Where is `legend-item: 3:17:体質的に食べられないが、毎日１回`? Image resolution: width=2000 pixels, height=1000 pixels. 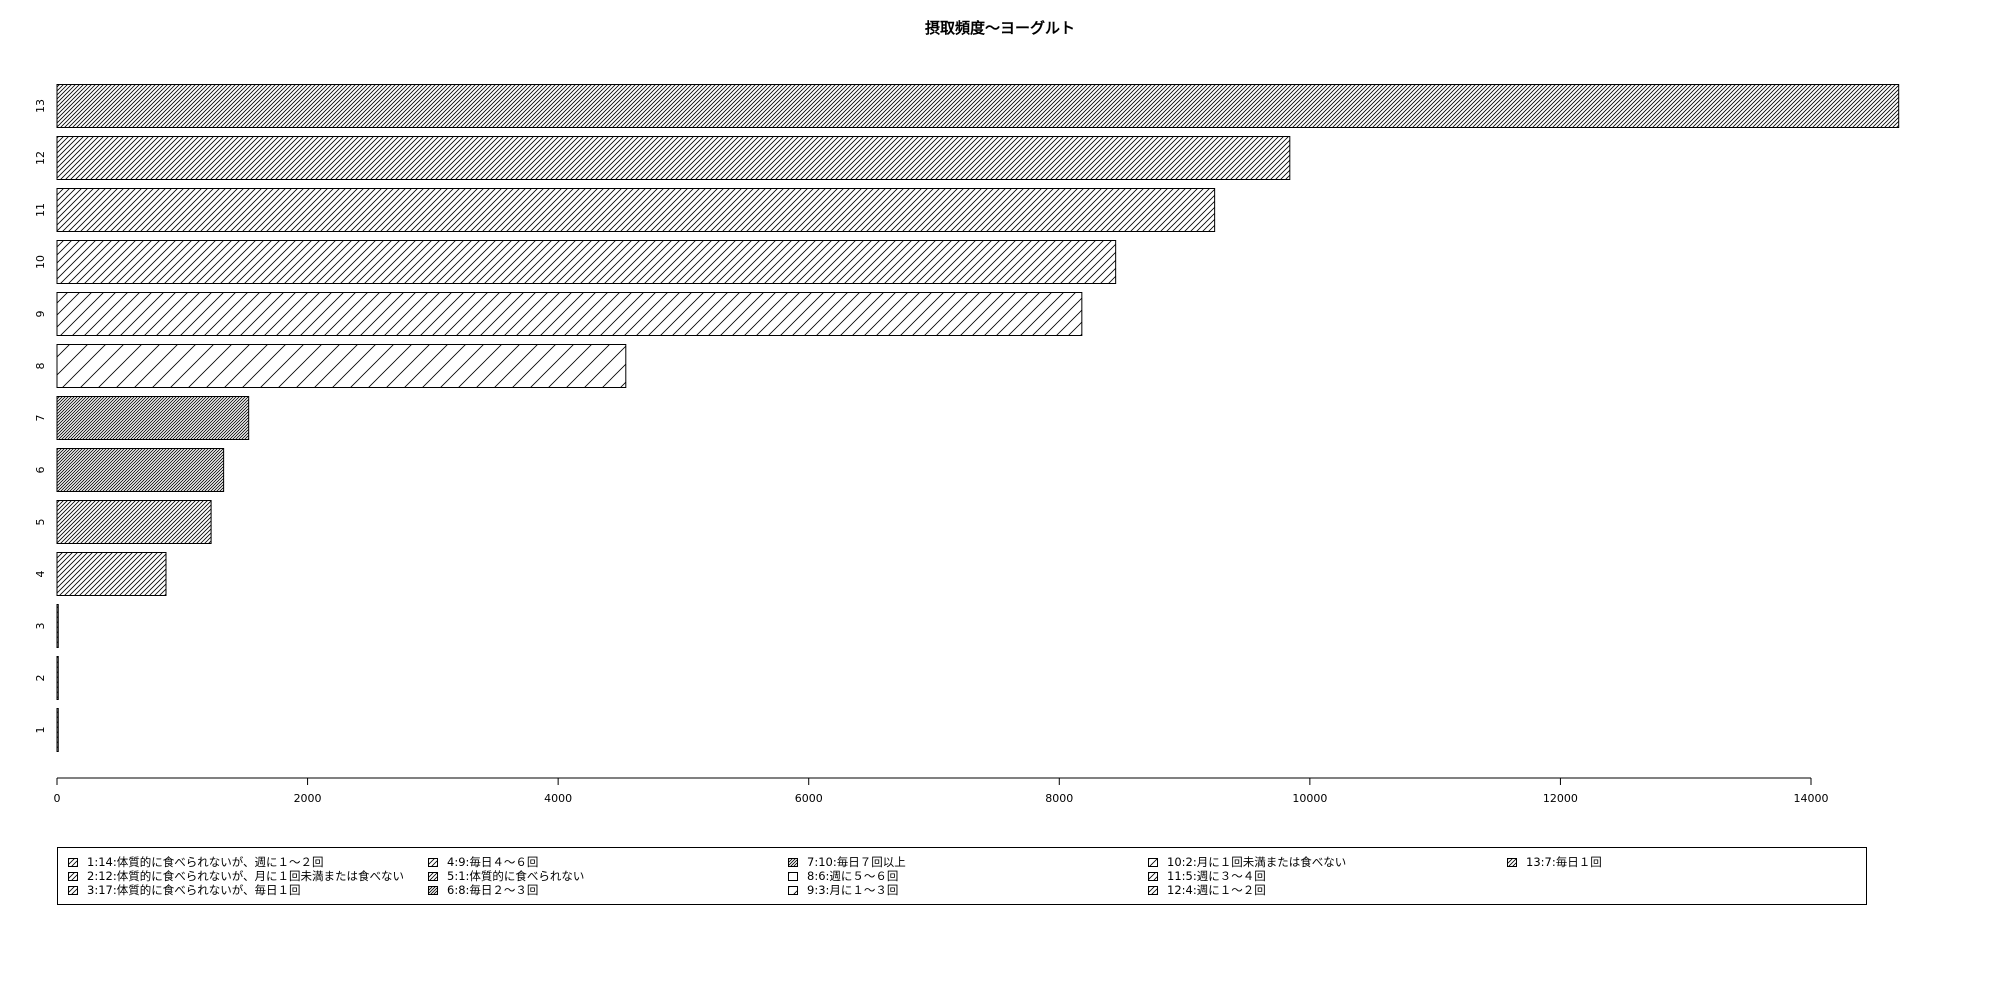 legend-item: 3:17:体質的に食べられないが、毎日１回 is located at coordinates (184, 890).